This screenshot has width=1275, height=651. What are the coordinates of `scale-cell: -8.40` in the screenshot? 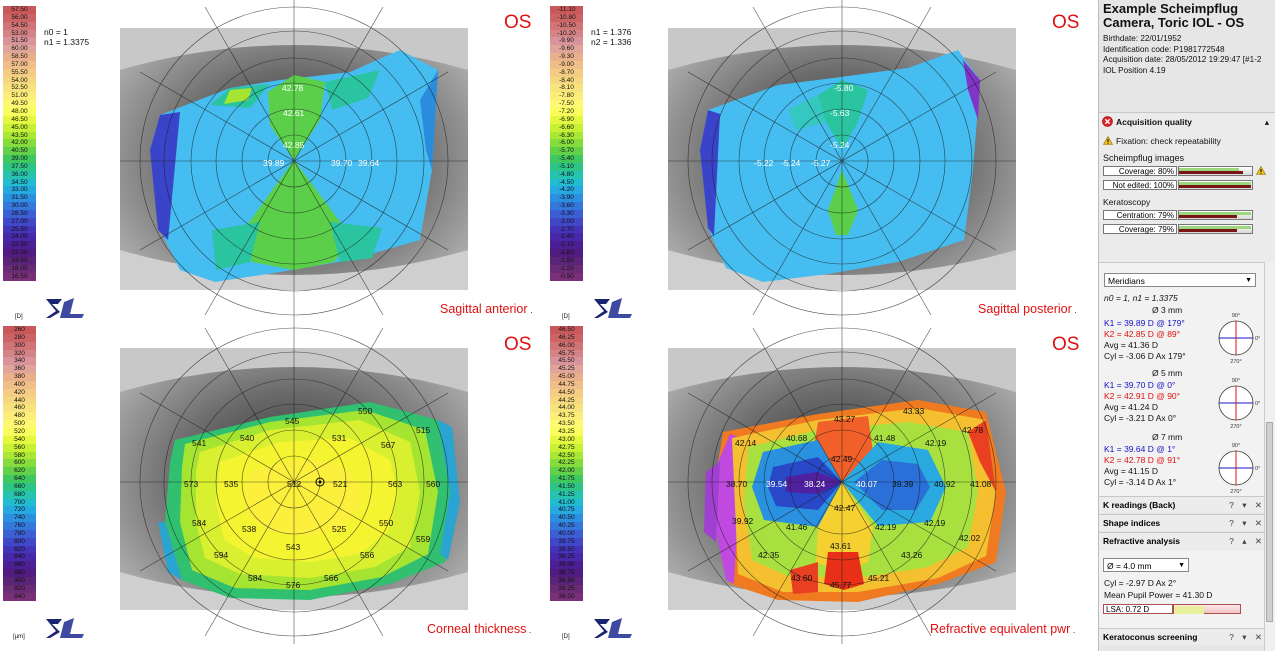 It's located at (566, 80).